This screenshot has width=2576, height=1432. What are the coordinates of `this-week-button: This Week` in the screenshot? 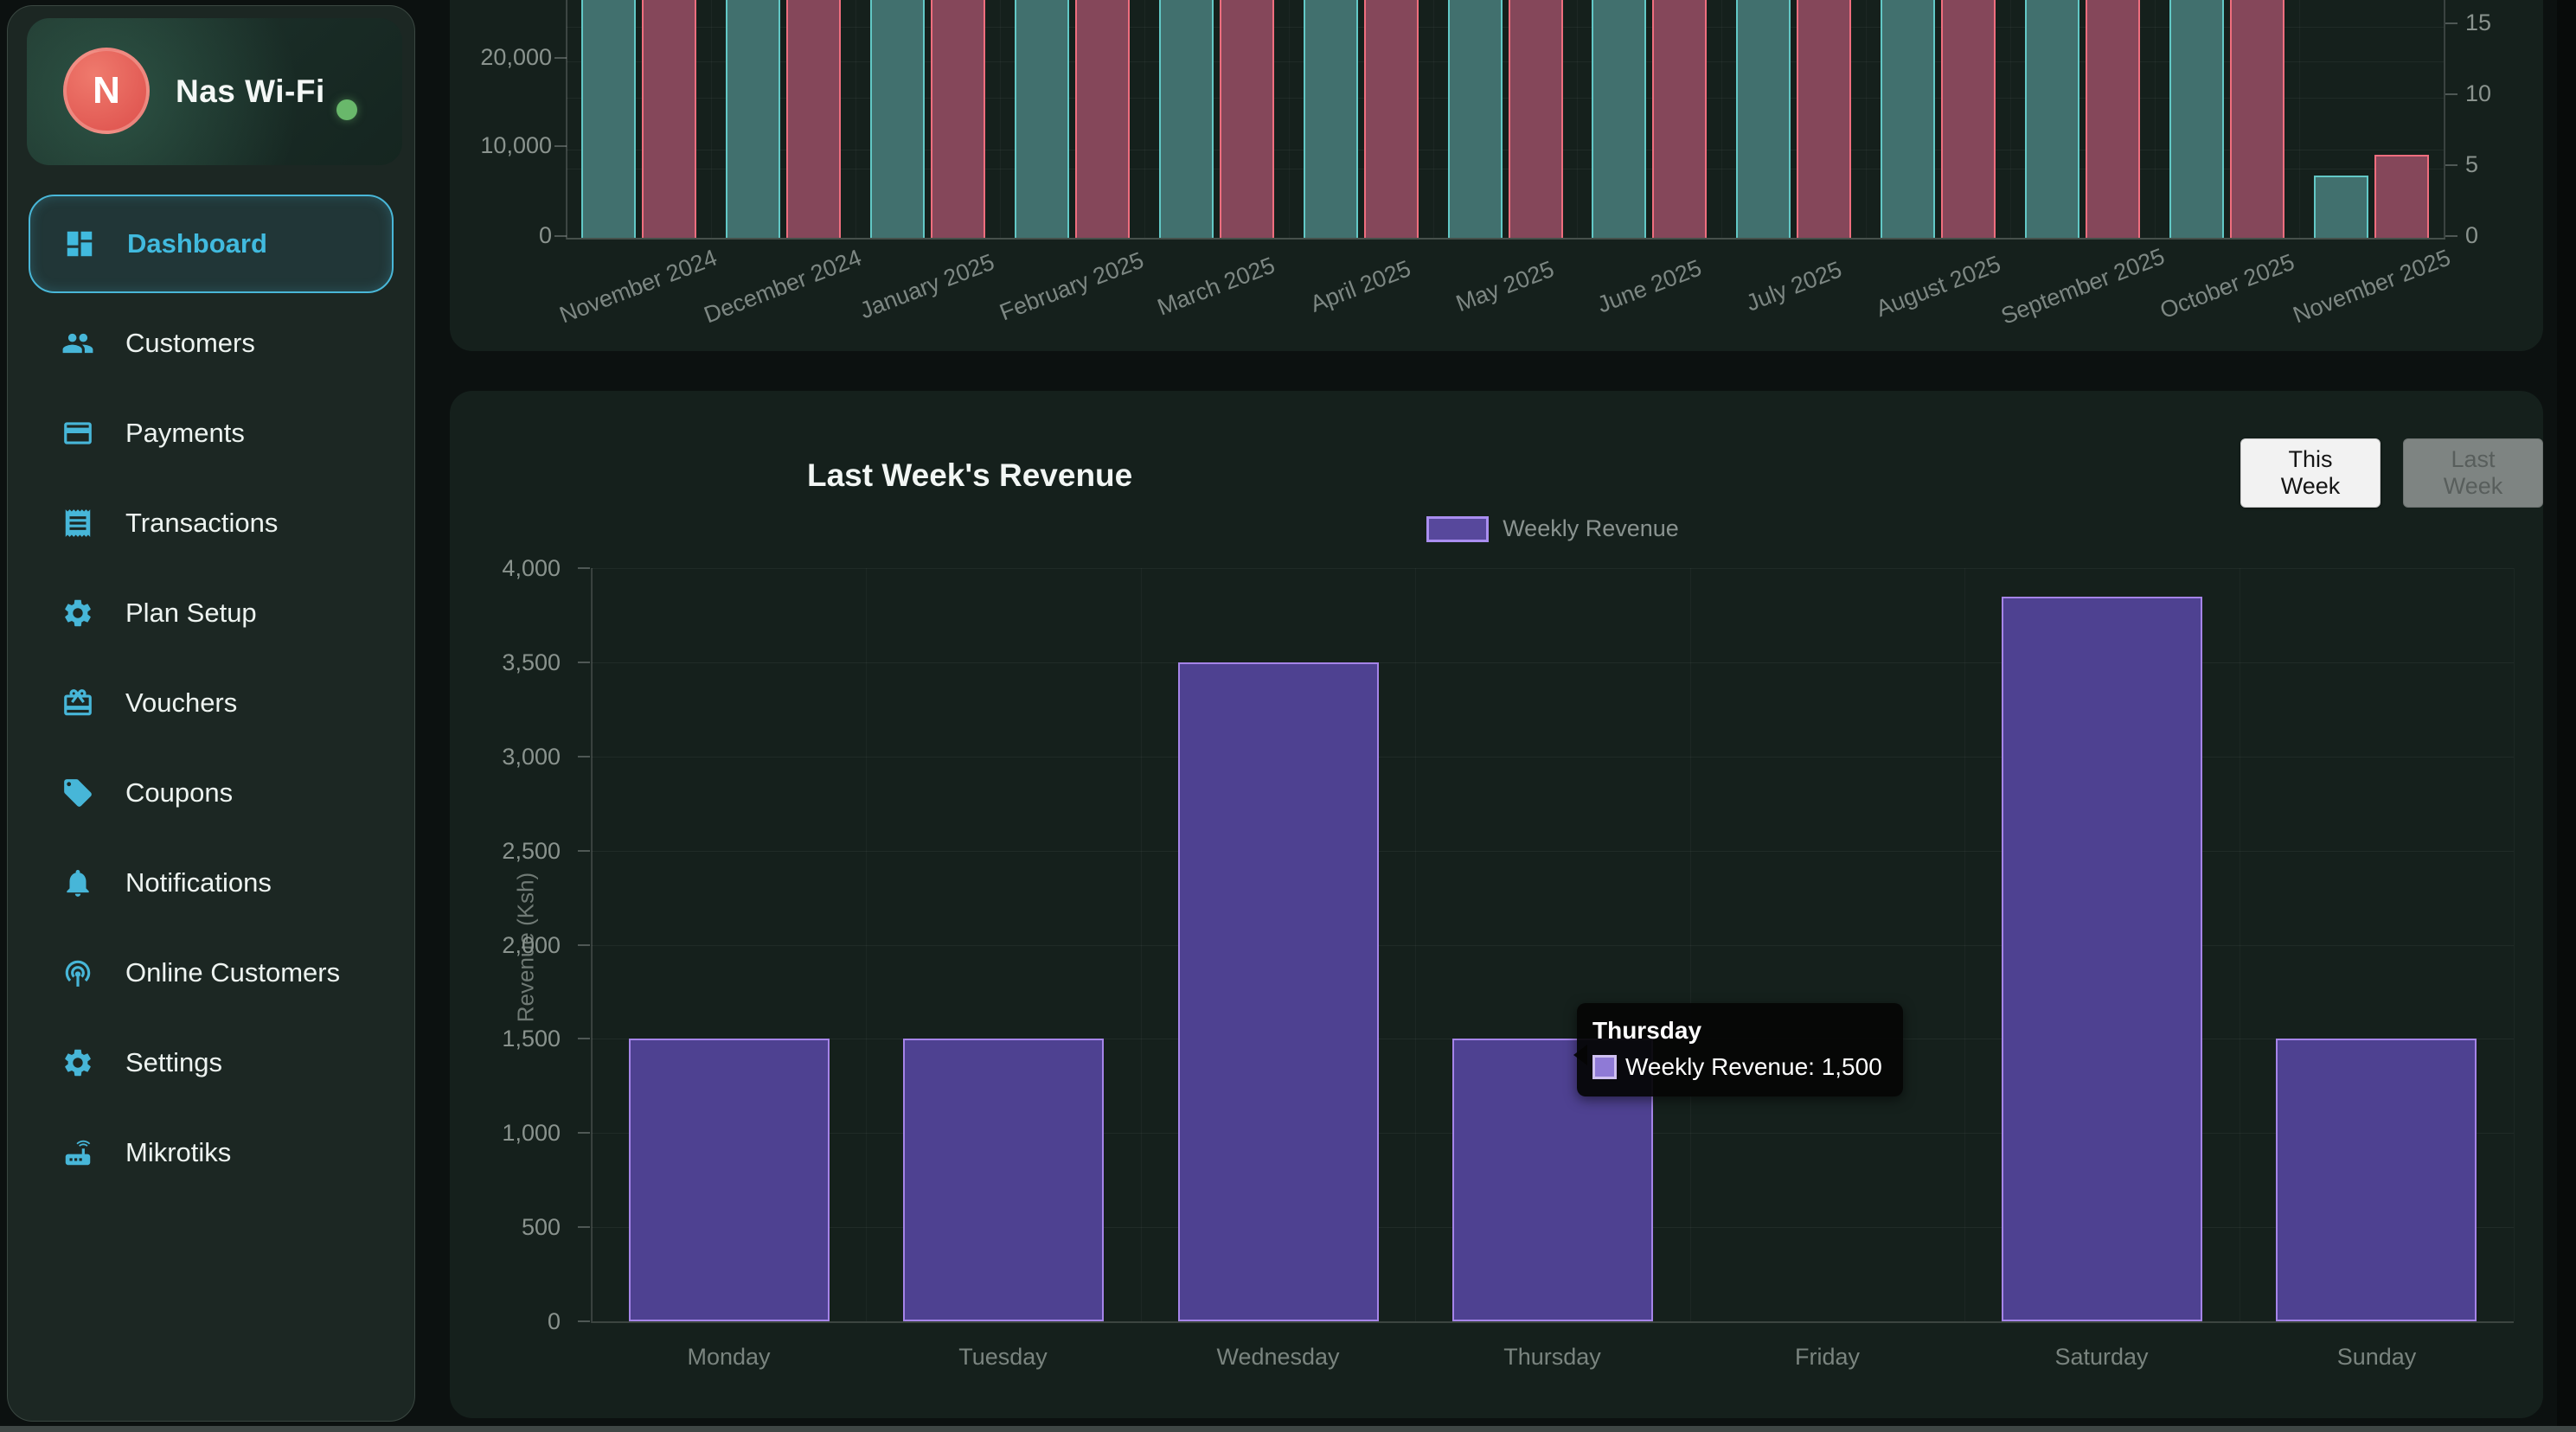 It's located at (2310, 473).